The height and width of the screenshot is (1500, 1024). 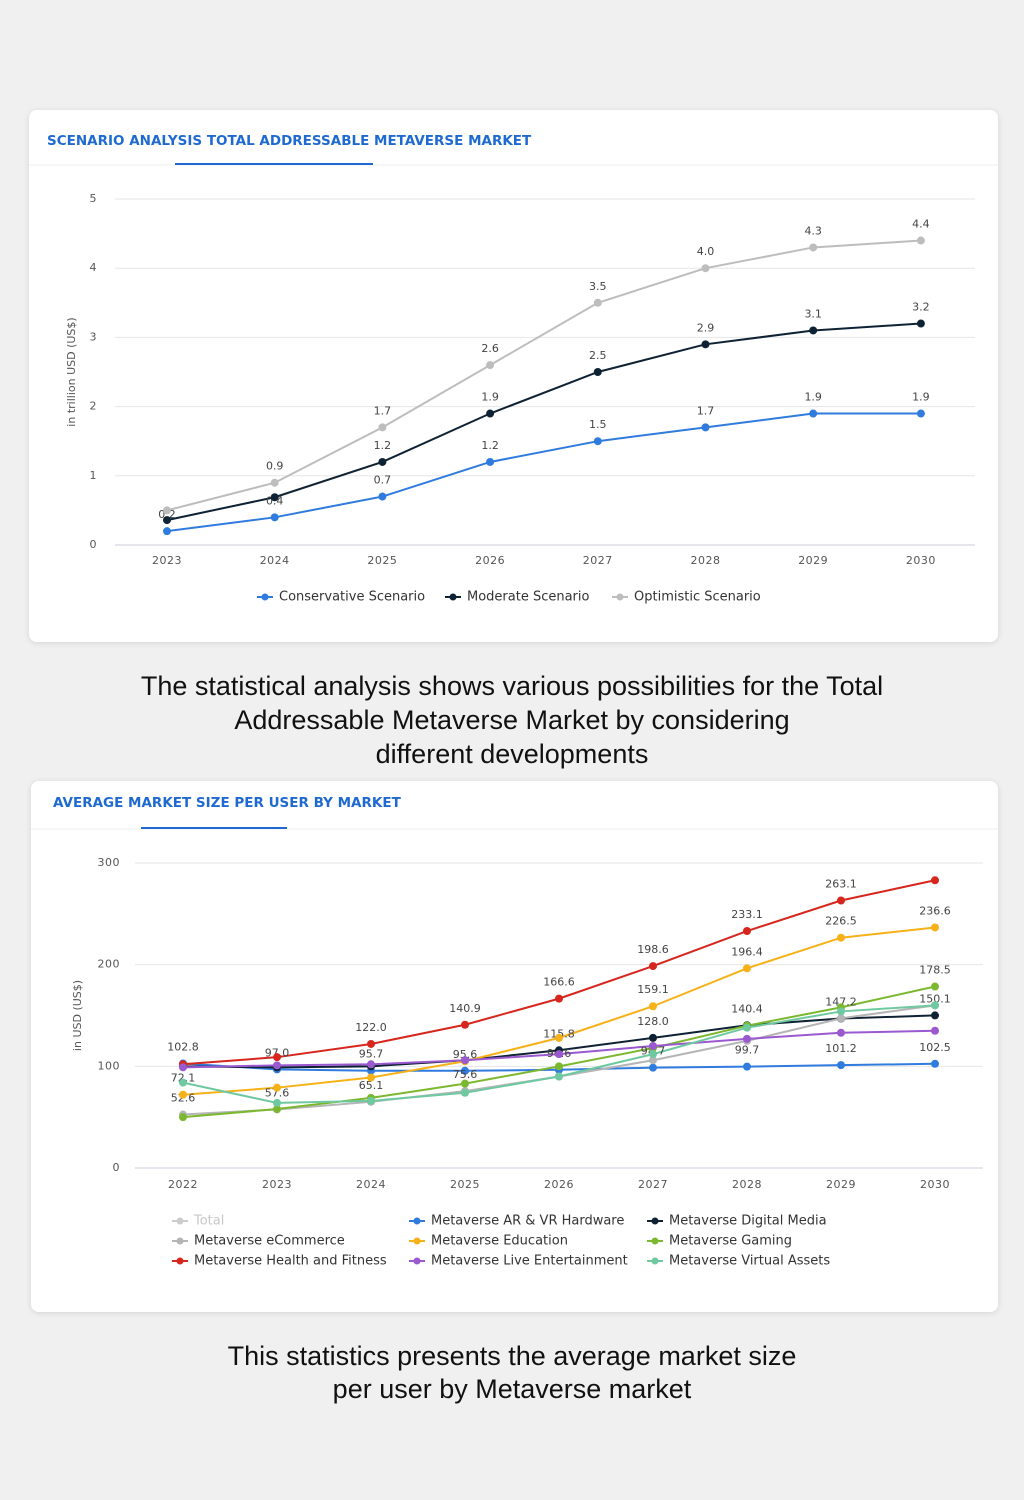 What do you see at coordinates (730, 1241) in the screenshot?
I see `legend-label: Metaverse Gaming` at bounding box center [730, 1241].